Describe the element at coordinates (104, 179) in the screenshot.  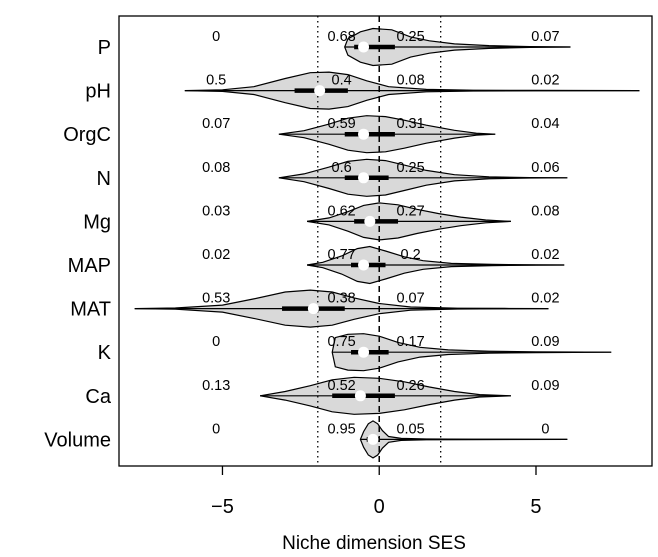
I see `y-label-n: N` at that location.